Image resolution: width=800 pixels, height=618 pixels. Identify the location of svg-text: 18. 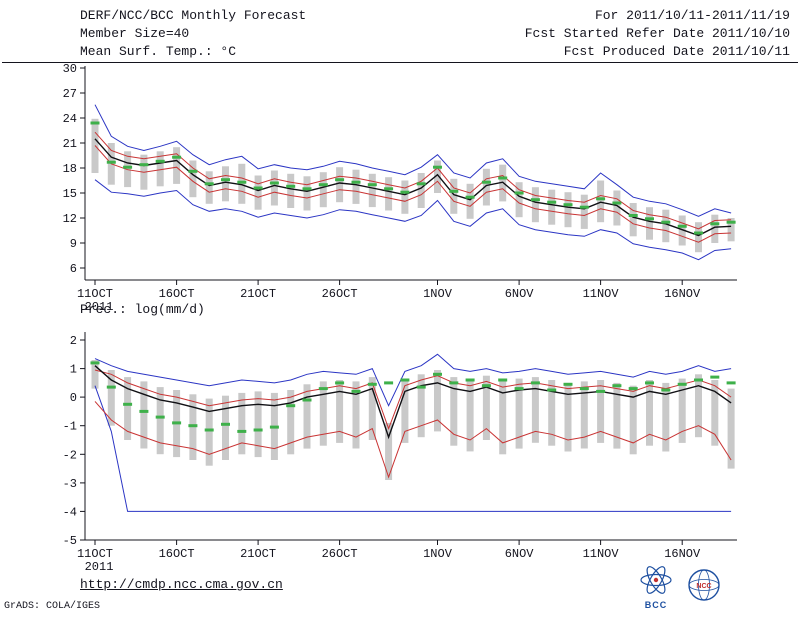
(70, 169).